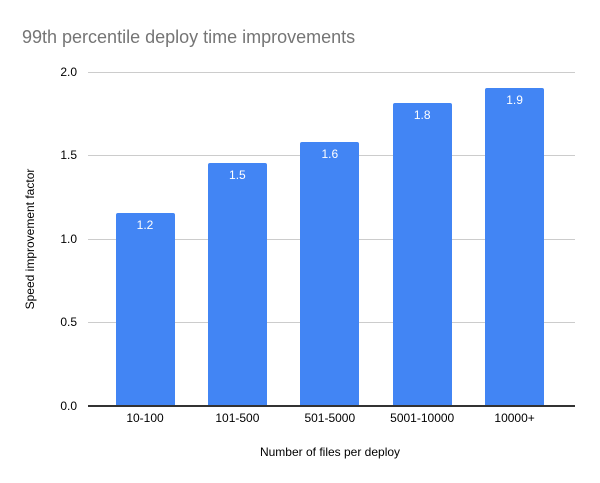 The height and width of the screenshot is (483, 600). Describe the element at coordinates (68, 322) in the screenshot. I see `y-tick-label: 0.5` at that location.